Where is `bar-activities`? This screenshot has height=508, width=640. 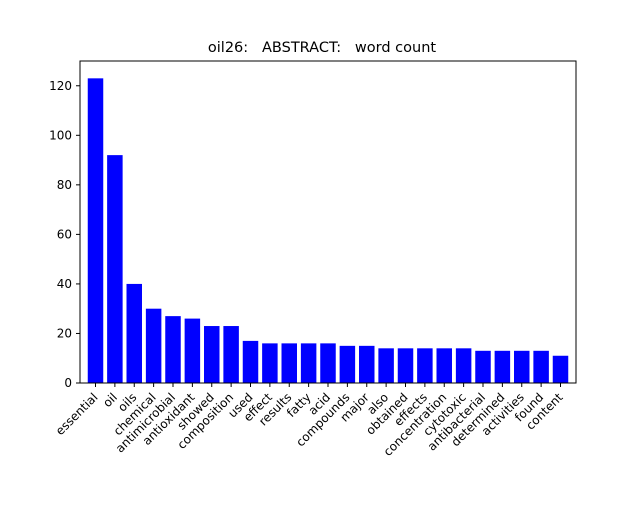 bar-activities is located at coordinates (522, 366).